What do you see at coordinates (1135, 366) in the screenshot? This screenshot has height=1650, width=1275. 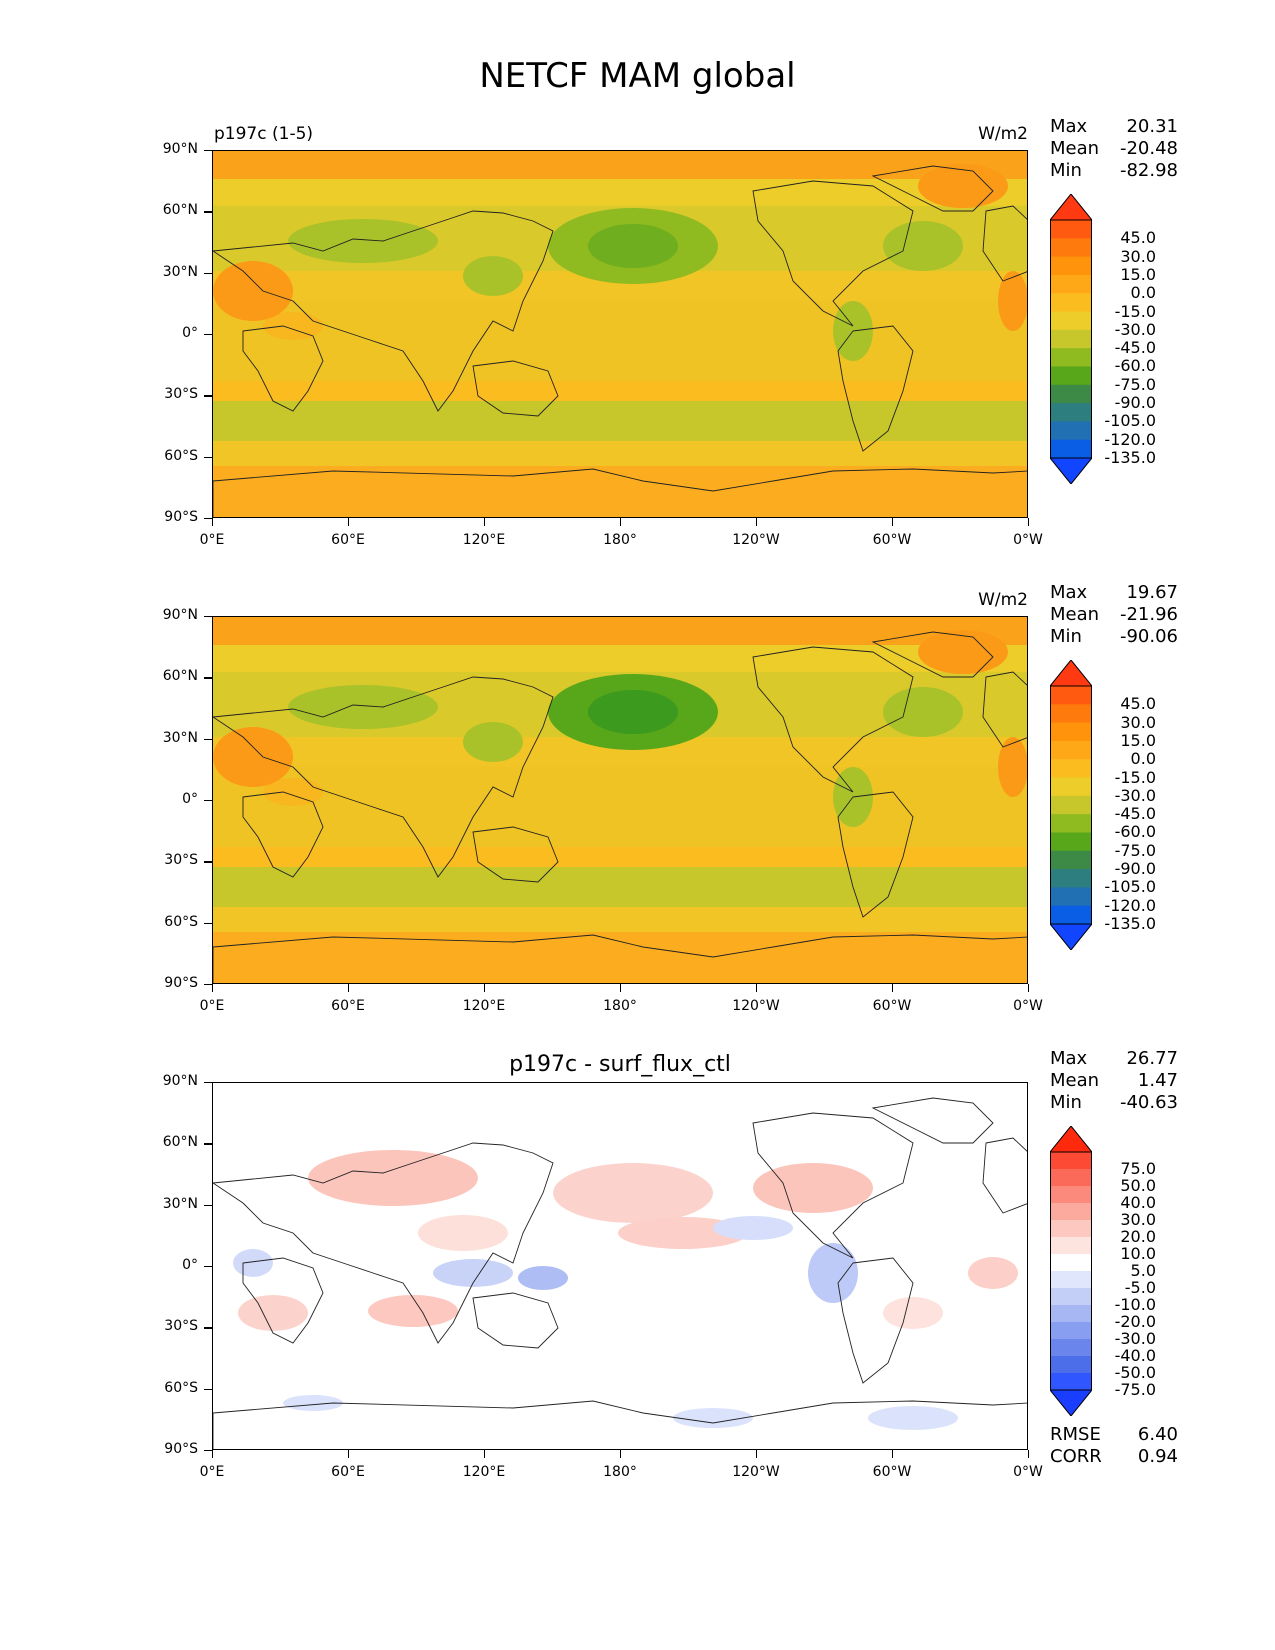 I see `colorbar-tick-label: -60.0` at bounding box center [1135, 366].